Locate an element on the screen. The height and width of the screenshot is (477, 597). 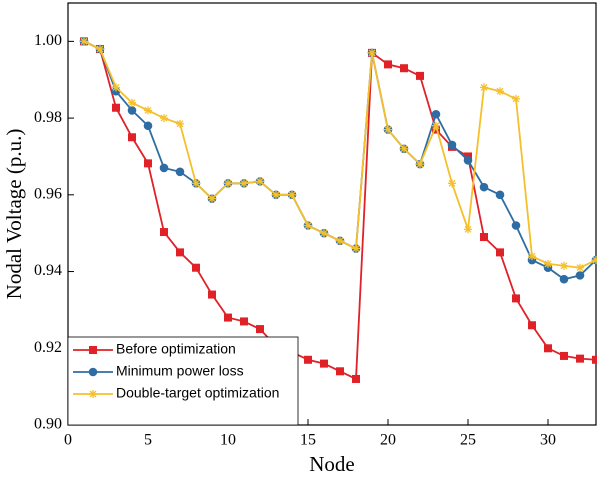
y-tick-label: 0.90 is located at coordinates (48, 424).